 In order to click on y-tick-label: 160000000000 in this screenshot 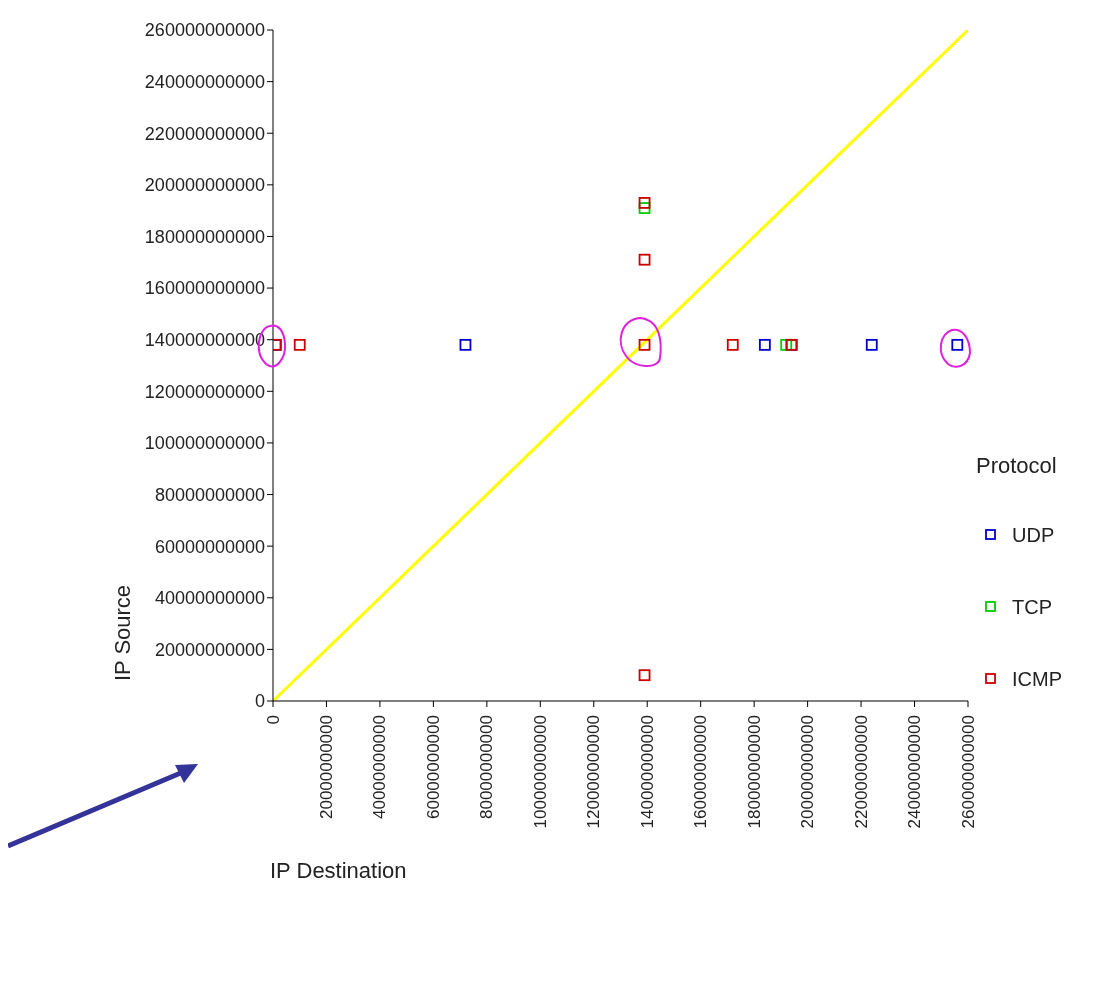, I will do `click(204, 288)`.